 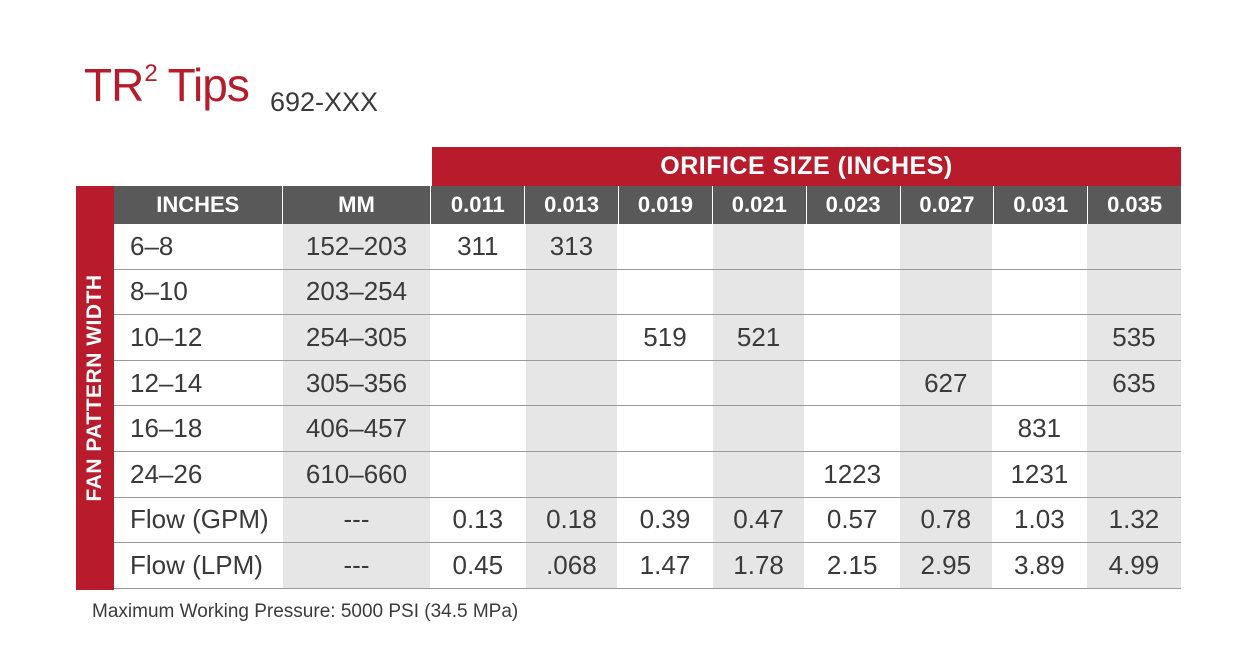 I want to click on title-superscript: 2, so click(x=150, y=73).